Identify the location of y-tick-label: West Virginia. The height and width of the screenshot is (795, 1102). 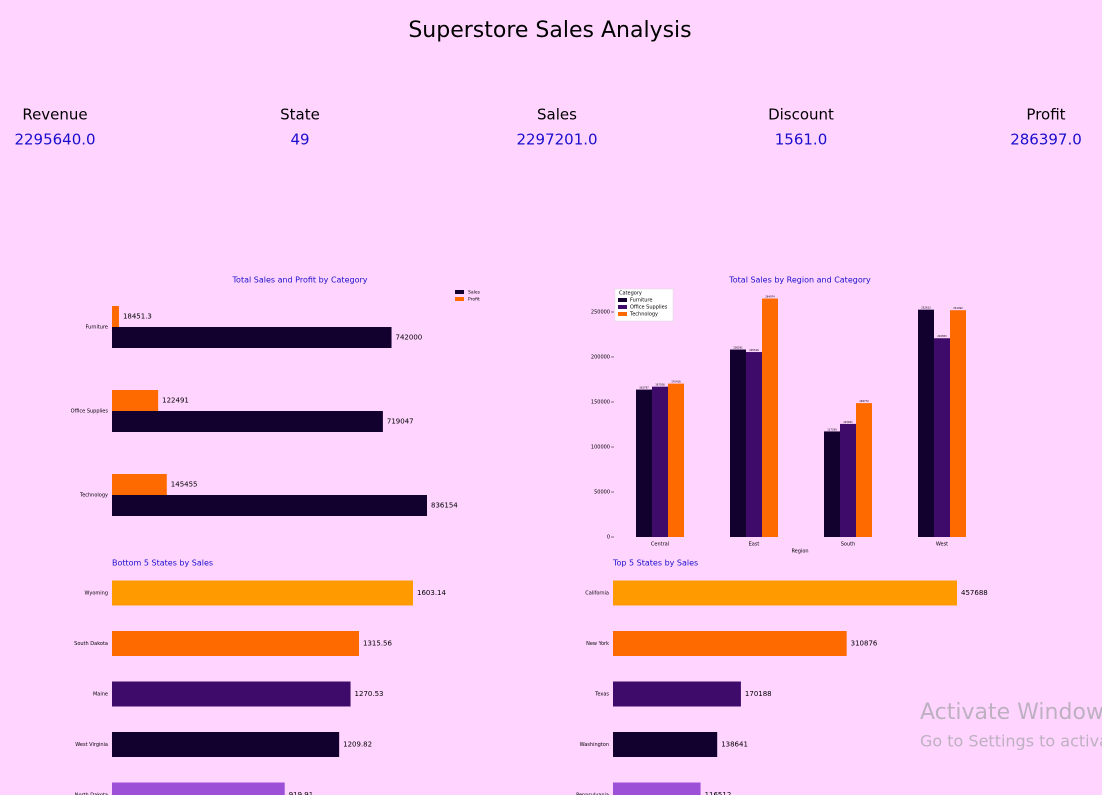
(91, 745).